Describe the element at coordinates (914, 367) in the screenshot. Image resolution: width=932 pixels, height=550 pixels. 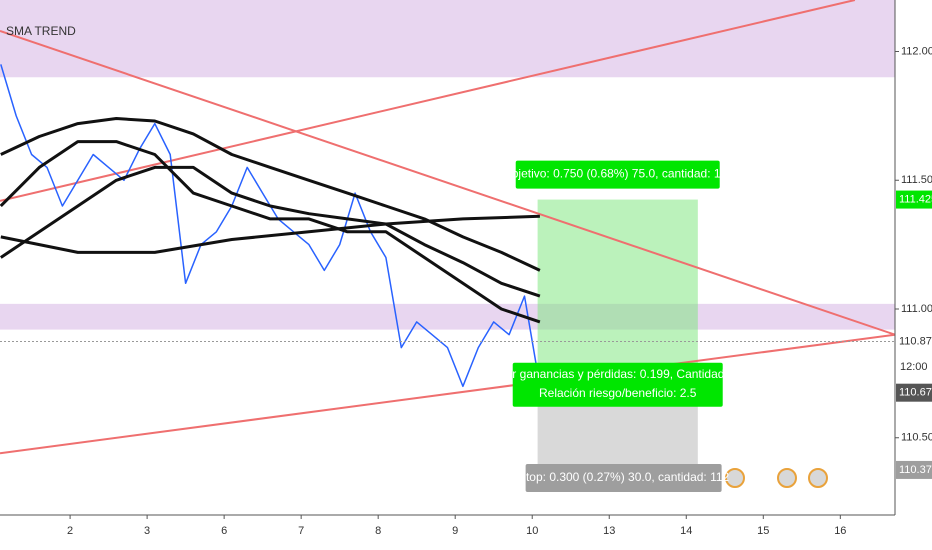
I see `time-label: 12:00` at that location.